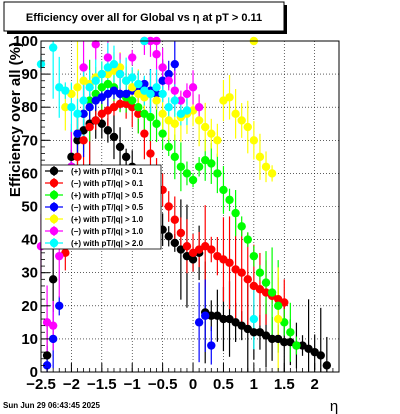  Describe the element at coordinates (315, 384) in the screenshot. I see `x-tick-label: 2` at that location.